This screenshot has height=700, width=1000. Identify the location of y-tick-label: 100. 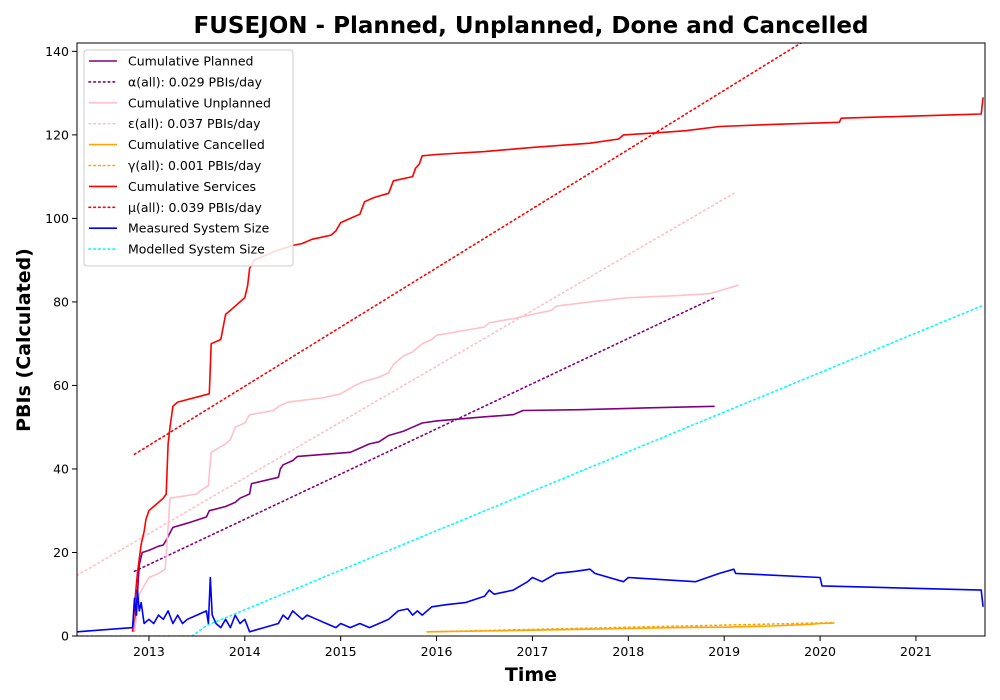
(57, 218).